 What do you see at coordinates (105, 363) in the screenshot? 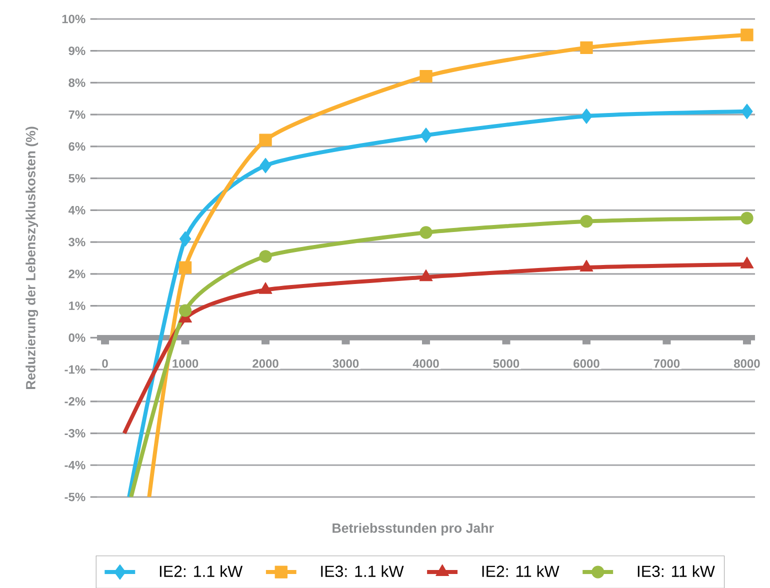
I see `x-tick-label: 0` at bounding box center [105, 363].